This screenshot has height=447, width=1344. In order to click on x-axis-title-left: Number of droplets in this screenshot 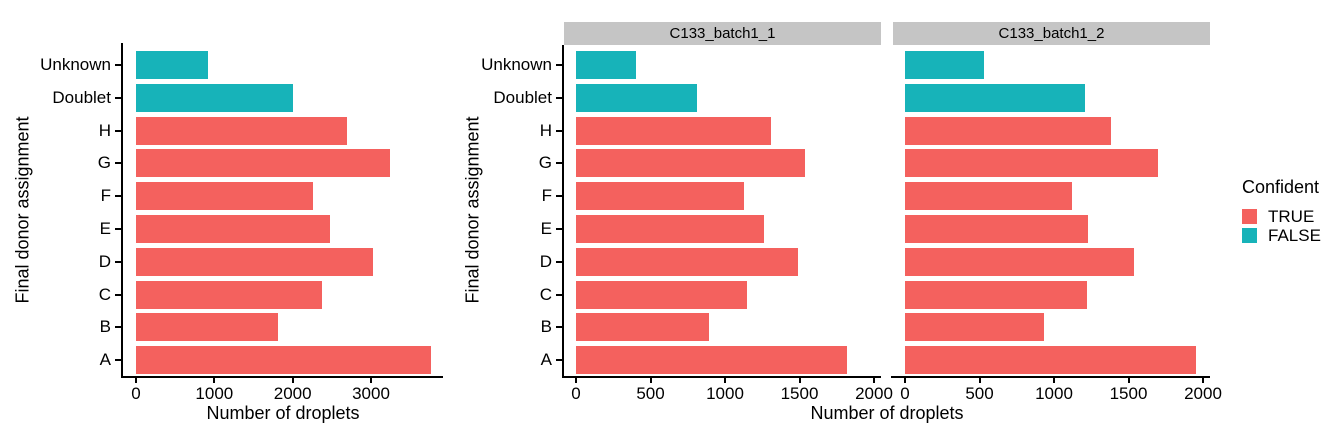, I will do `click(283, 413)`.